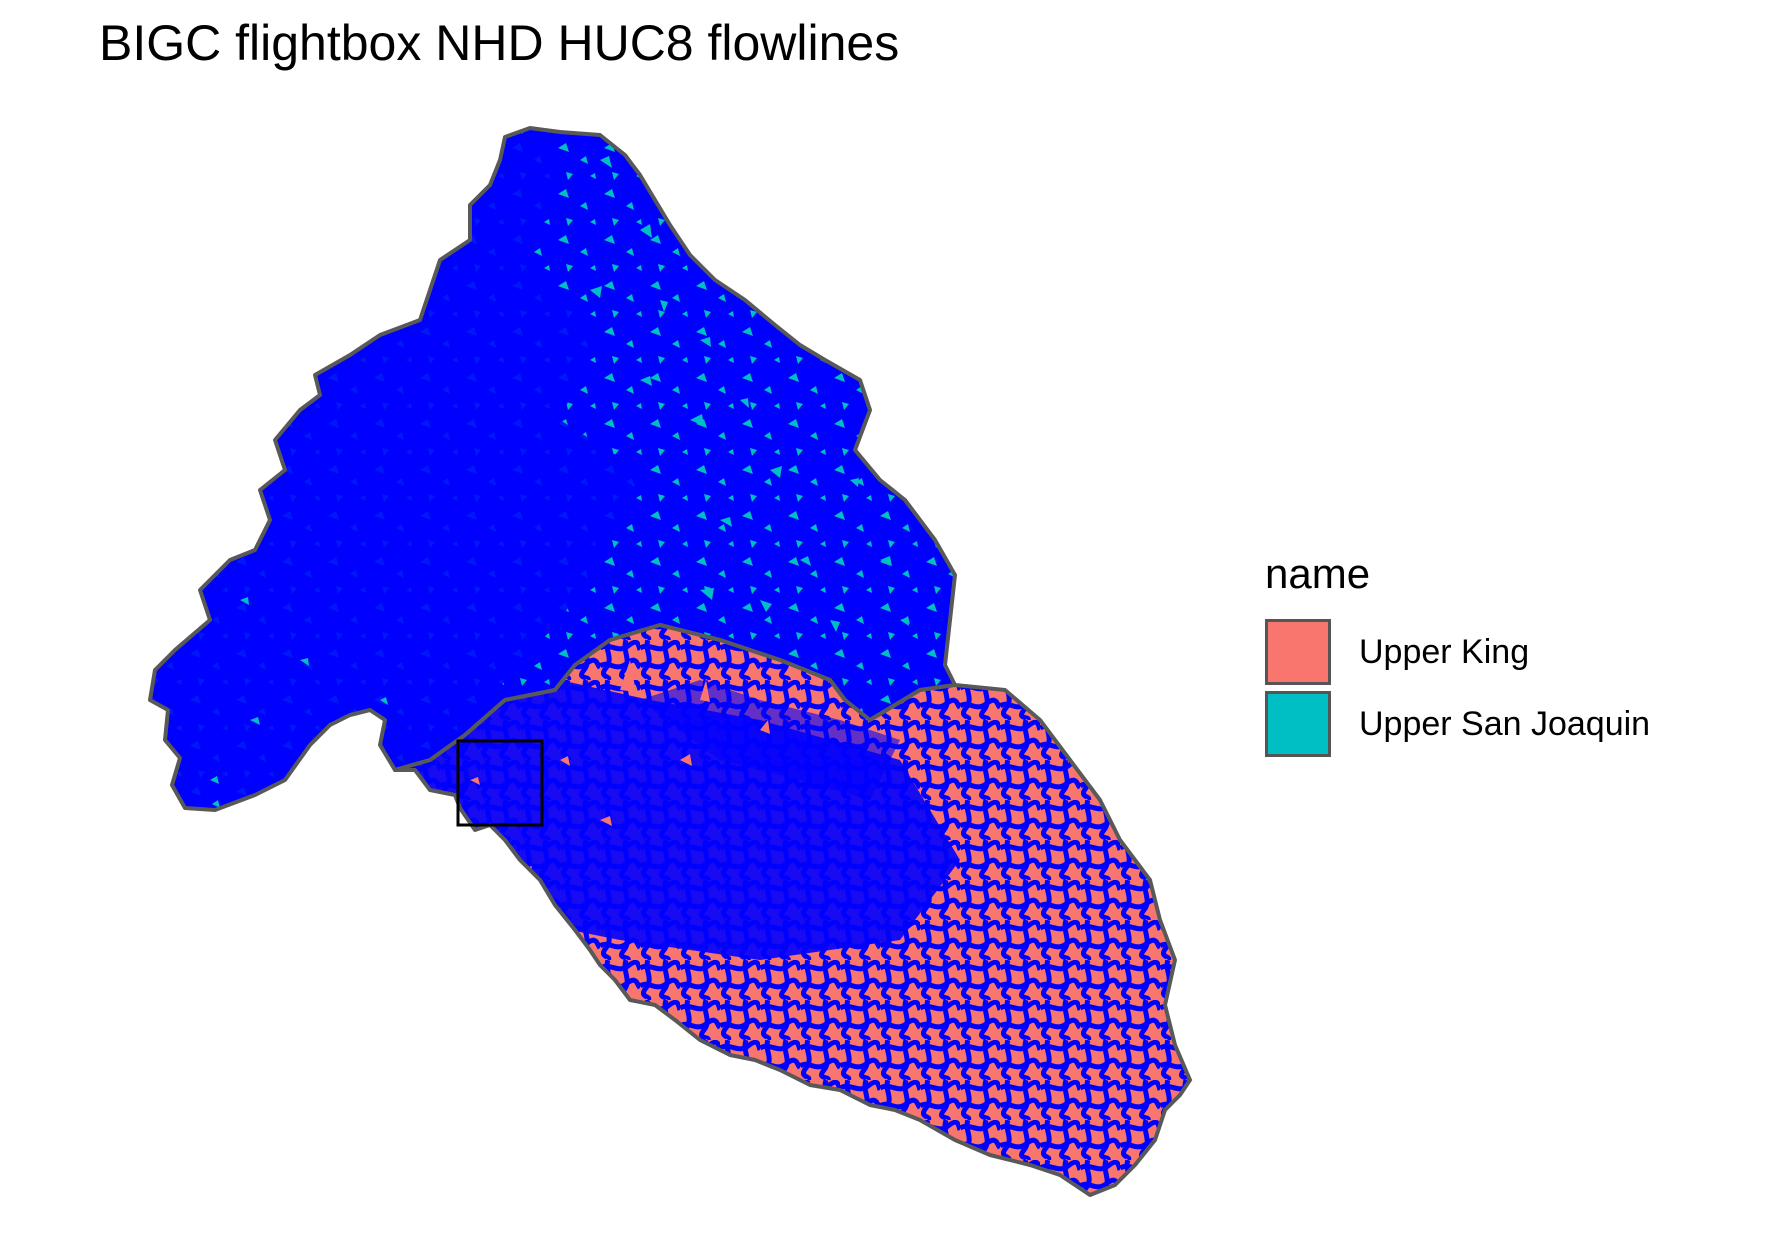 Image resolution: width=1771 pixels, height=1243 pixels. I want to click on legend-swatch-upper-king, so click(1298, 652).